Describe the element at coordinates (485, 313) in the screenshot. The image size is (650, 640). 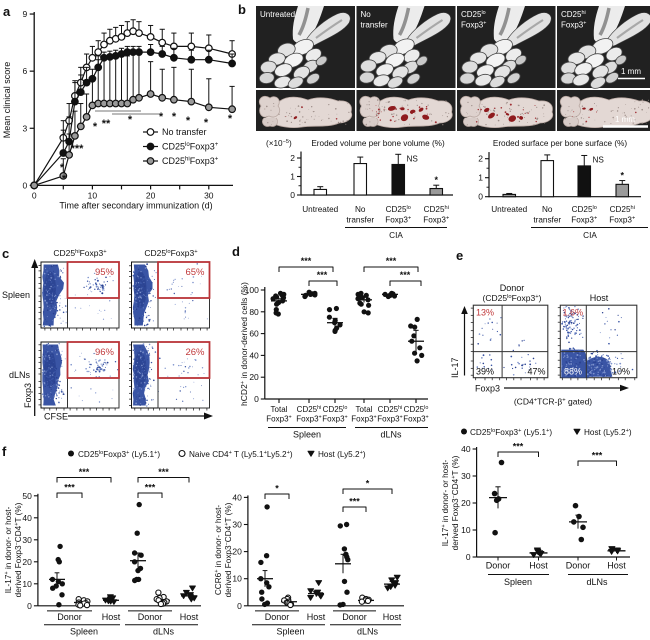
I see `svg-text: 13%` at that location.